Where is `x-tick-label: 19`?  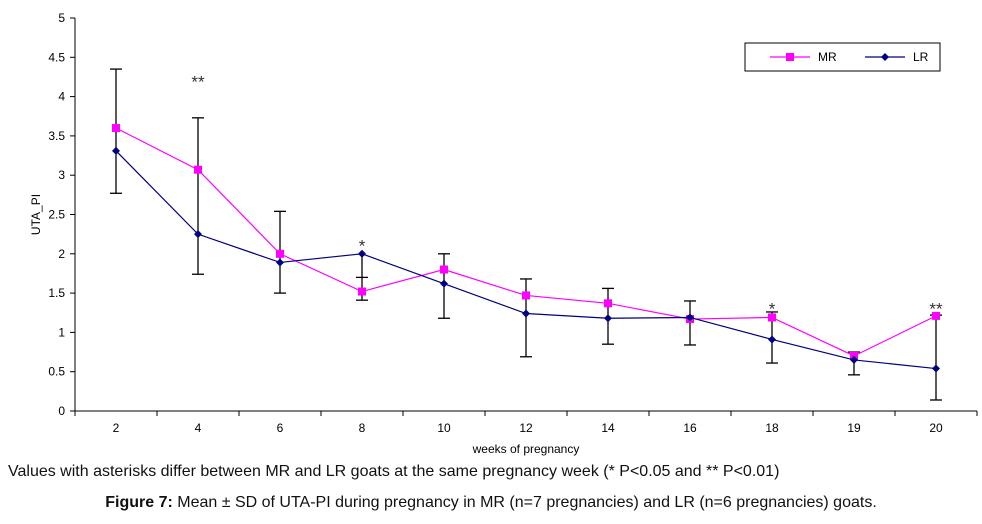
x-tick-label: 19 is located at coordinates (854, 428).